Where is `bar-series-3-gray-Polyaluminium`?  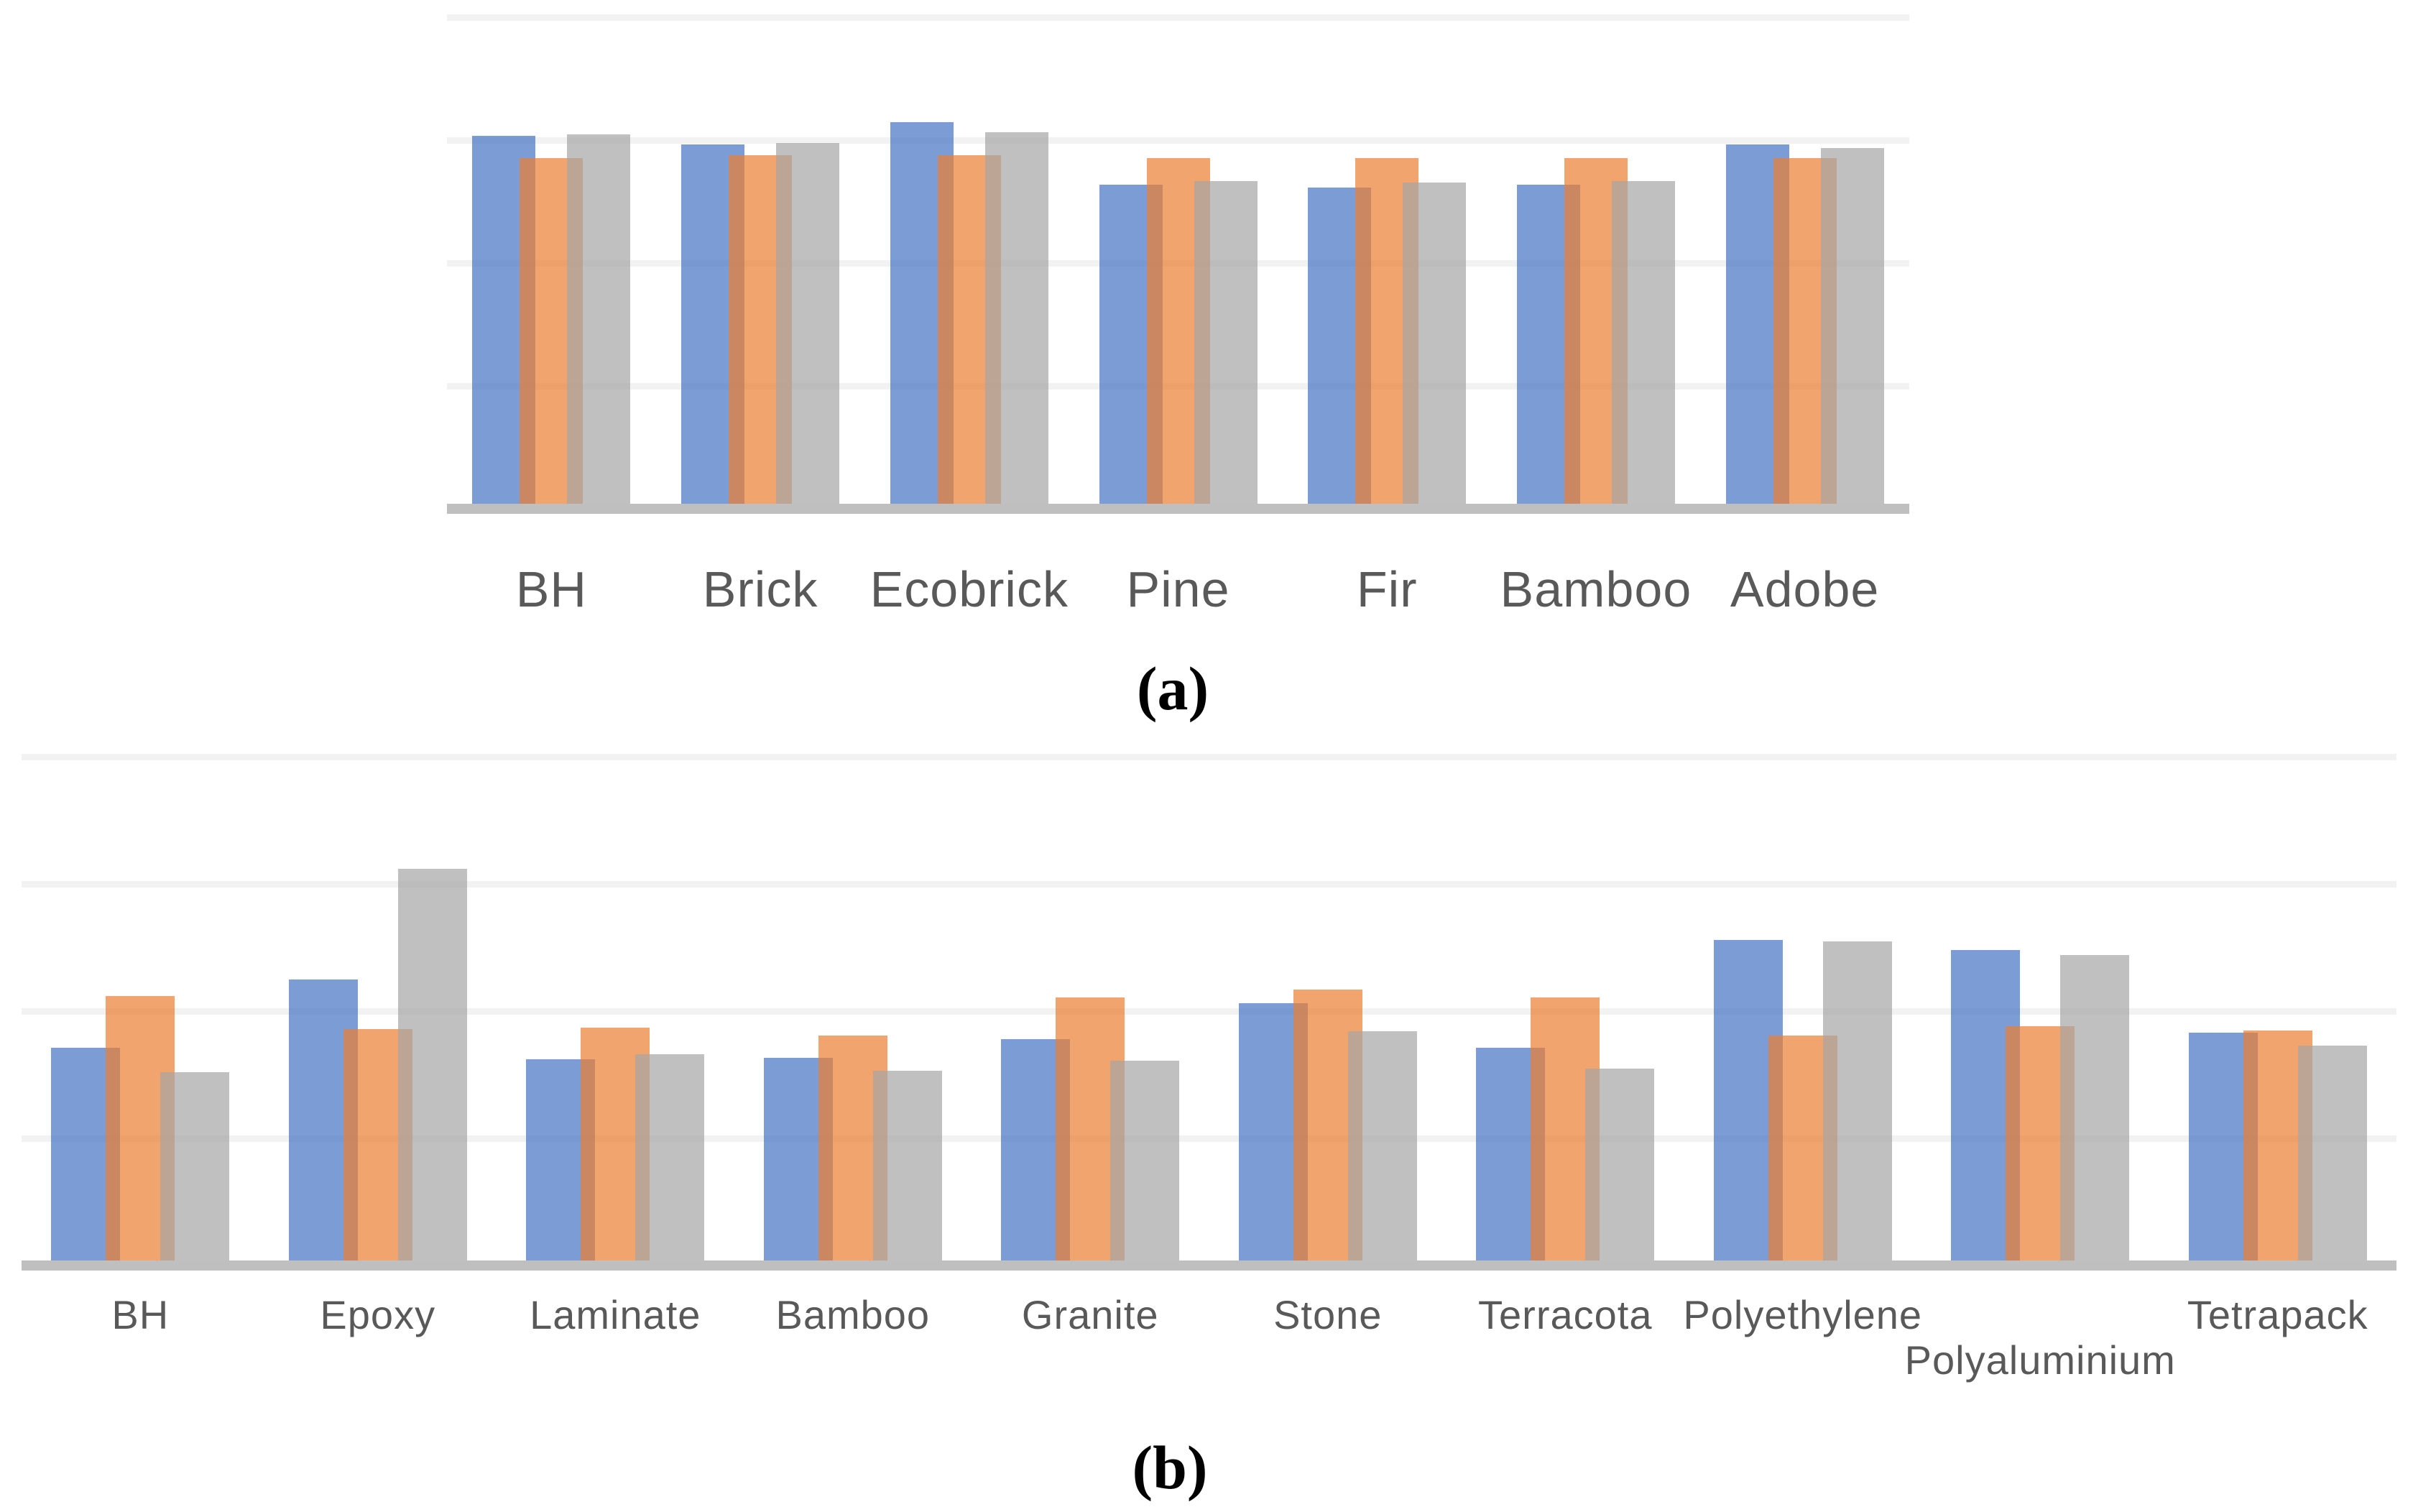 bar-series-3-gray-Polyaluminium is located at coordinates (2095, 1111).